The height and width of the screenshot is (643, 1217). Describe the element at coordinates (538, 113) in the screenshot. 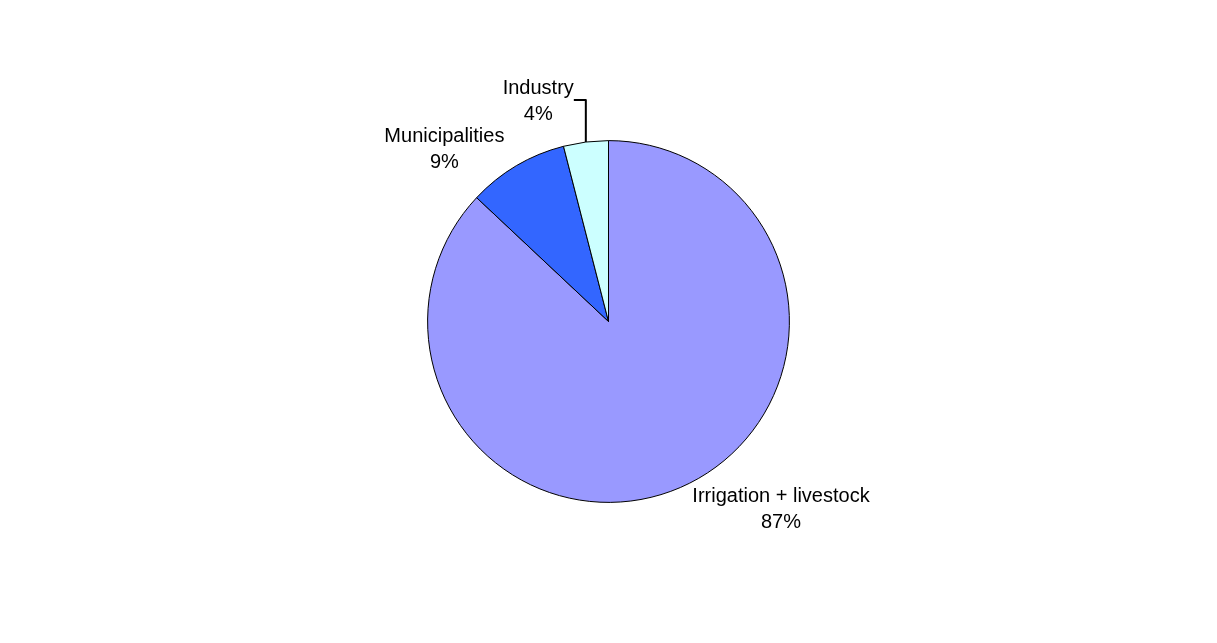

I see `data-label: 4%` at that location.